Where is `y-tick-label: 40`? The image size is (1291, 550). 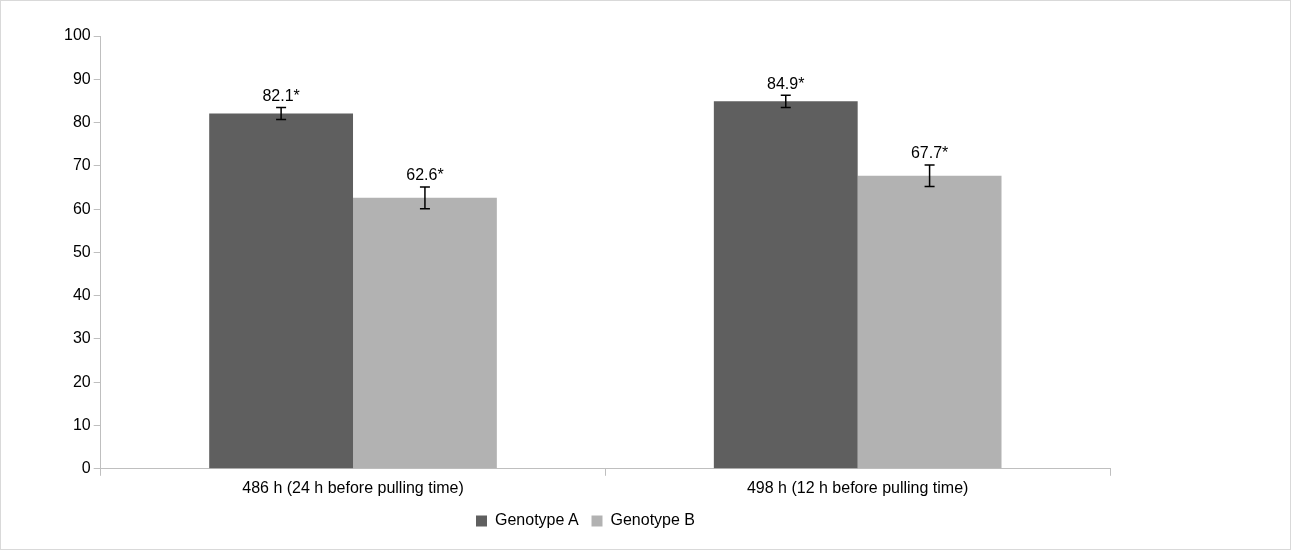
y-tick-label: 40 is located at coordinates (81, 295).